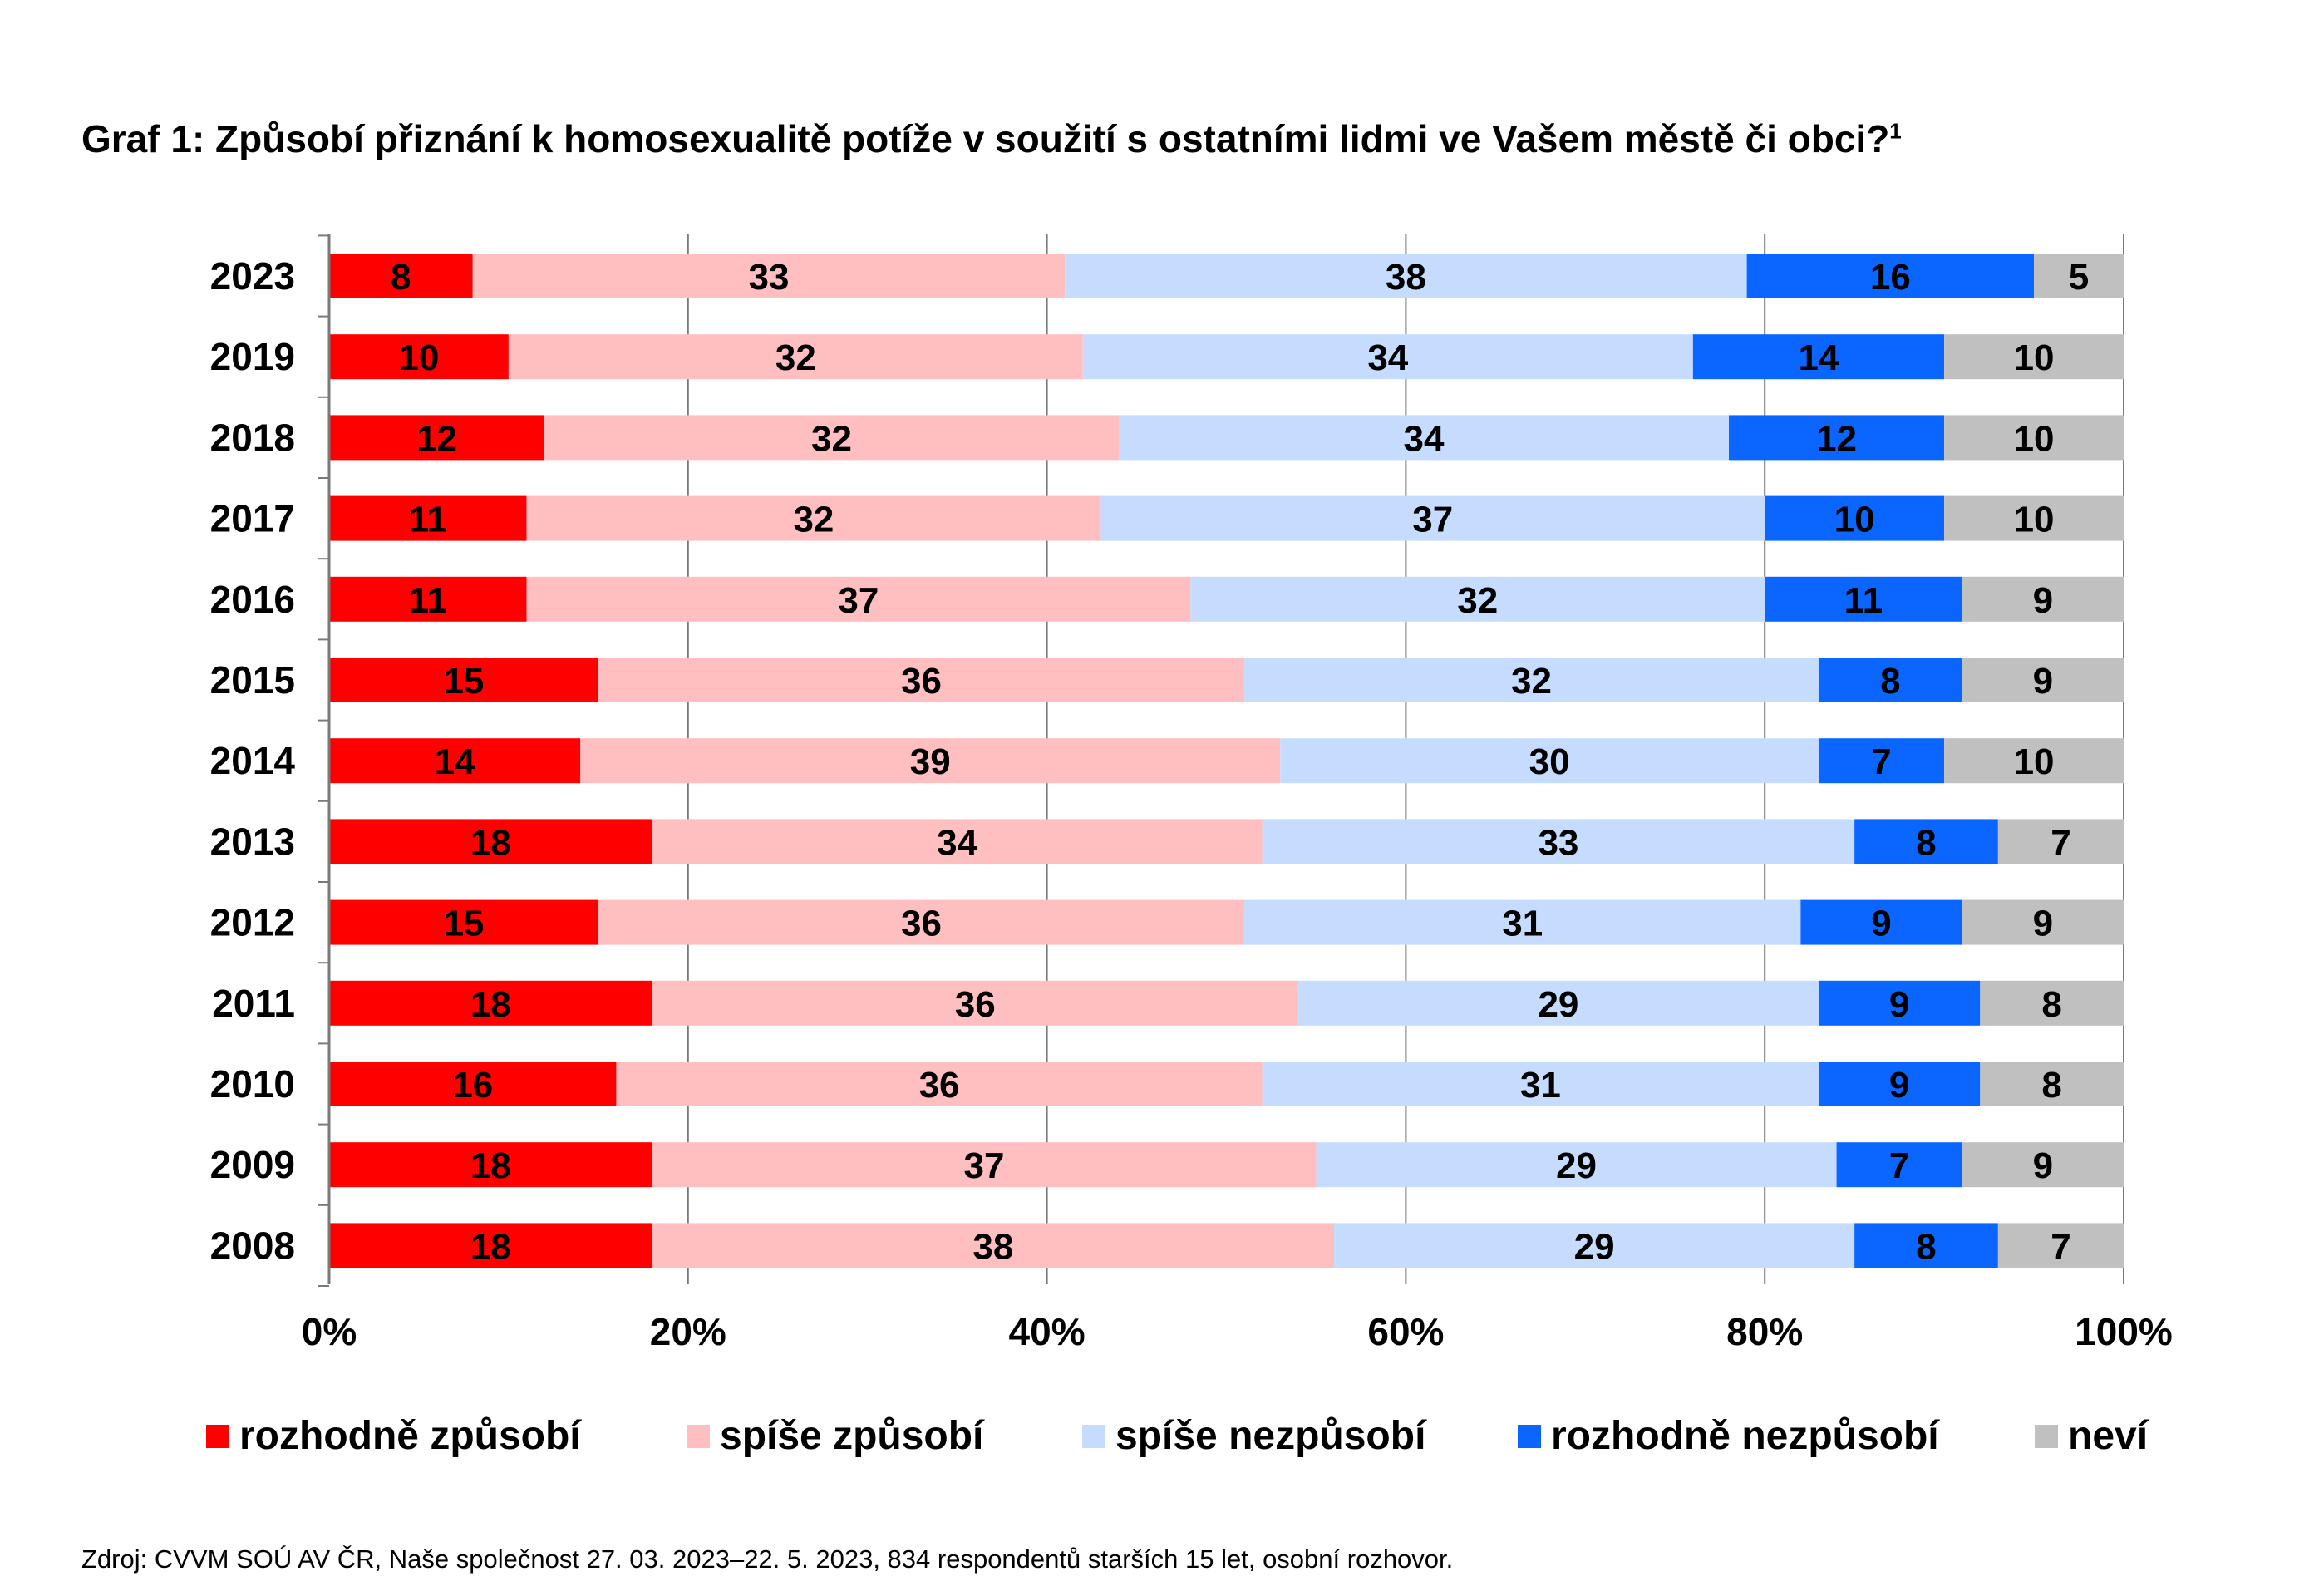  Describe the element at coordinates (329, 1331) in the screenshot. I see `x-tick-label: 0%` at that location.